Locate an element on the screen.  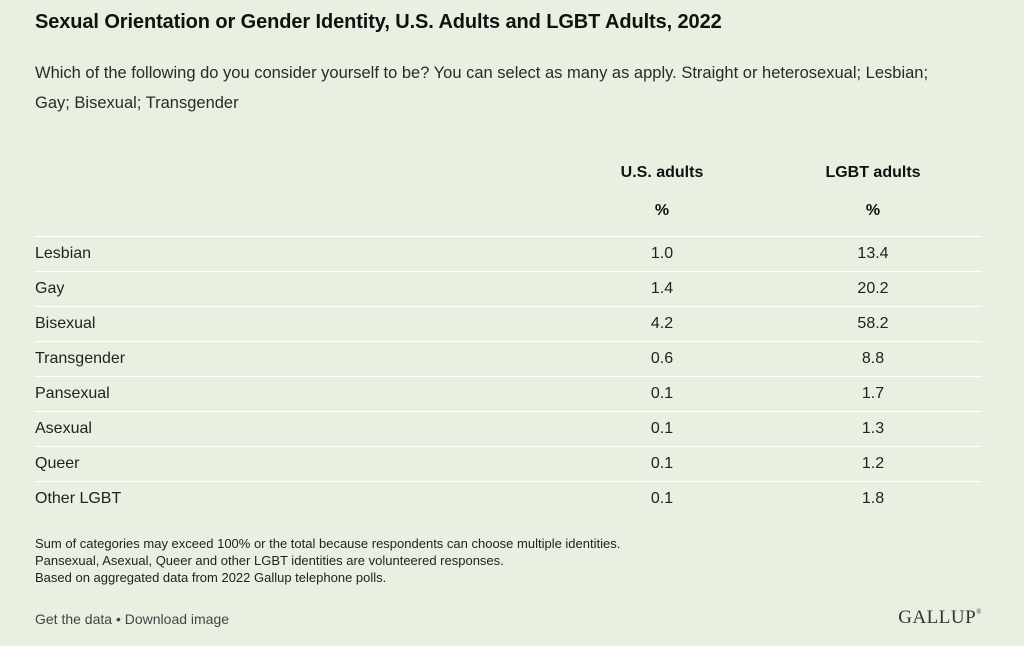
gallup-logo: GALLUP® is located at coordinates (940, 618).